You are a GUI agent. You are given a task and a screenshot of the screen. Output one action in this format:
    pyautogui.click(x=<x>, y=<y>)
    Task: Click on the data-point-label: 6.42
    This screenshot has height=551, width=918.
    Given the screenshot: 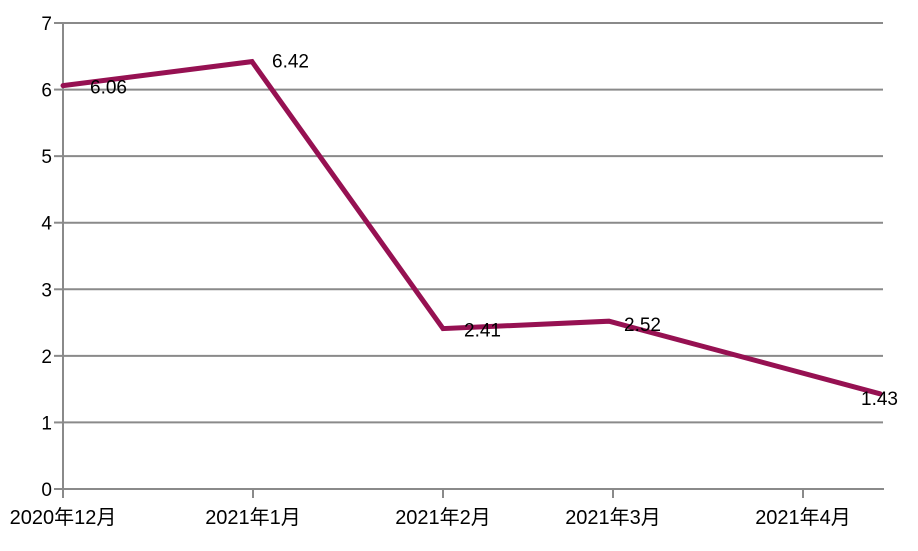 What is the action you would take?
    pyautogui.click(x=290, y=62)
    